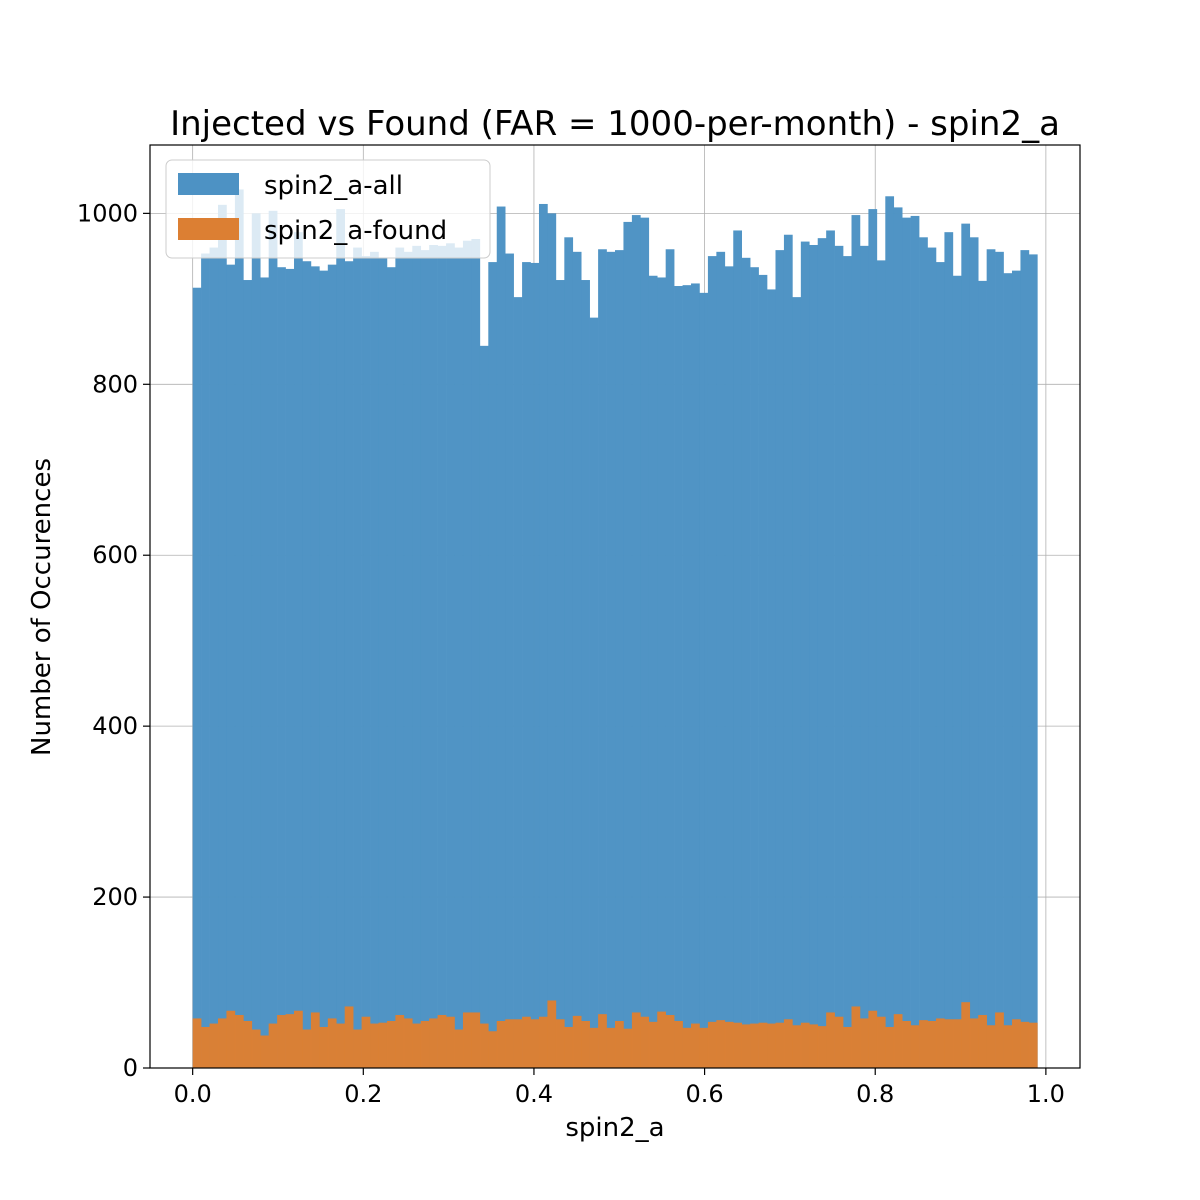 Image resolution: width=1200 pixels, height=1200 pixels. I want to click on x-axis-title: spin2_a, so click(614, 1128).